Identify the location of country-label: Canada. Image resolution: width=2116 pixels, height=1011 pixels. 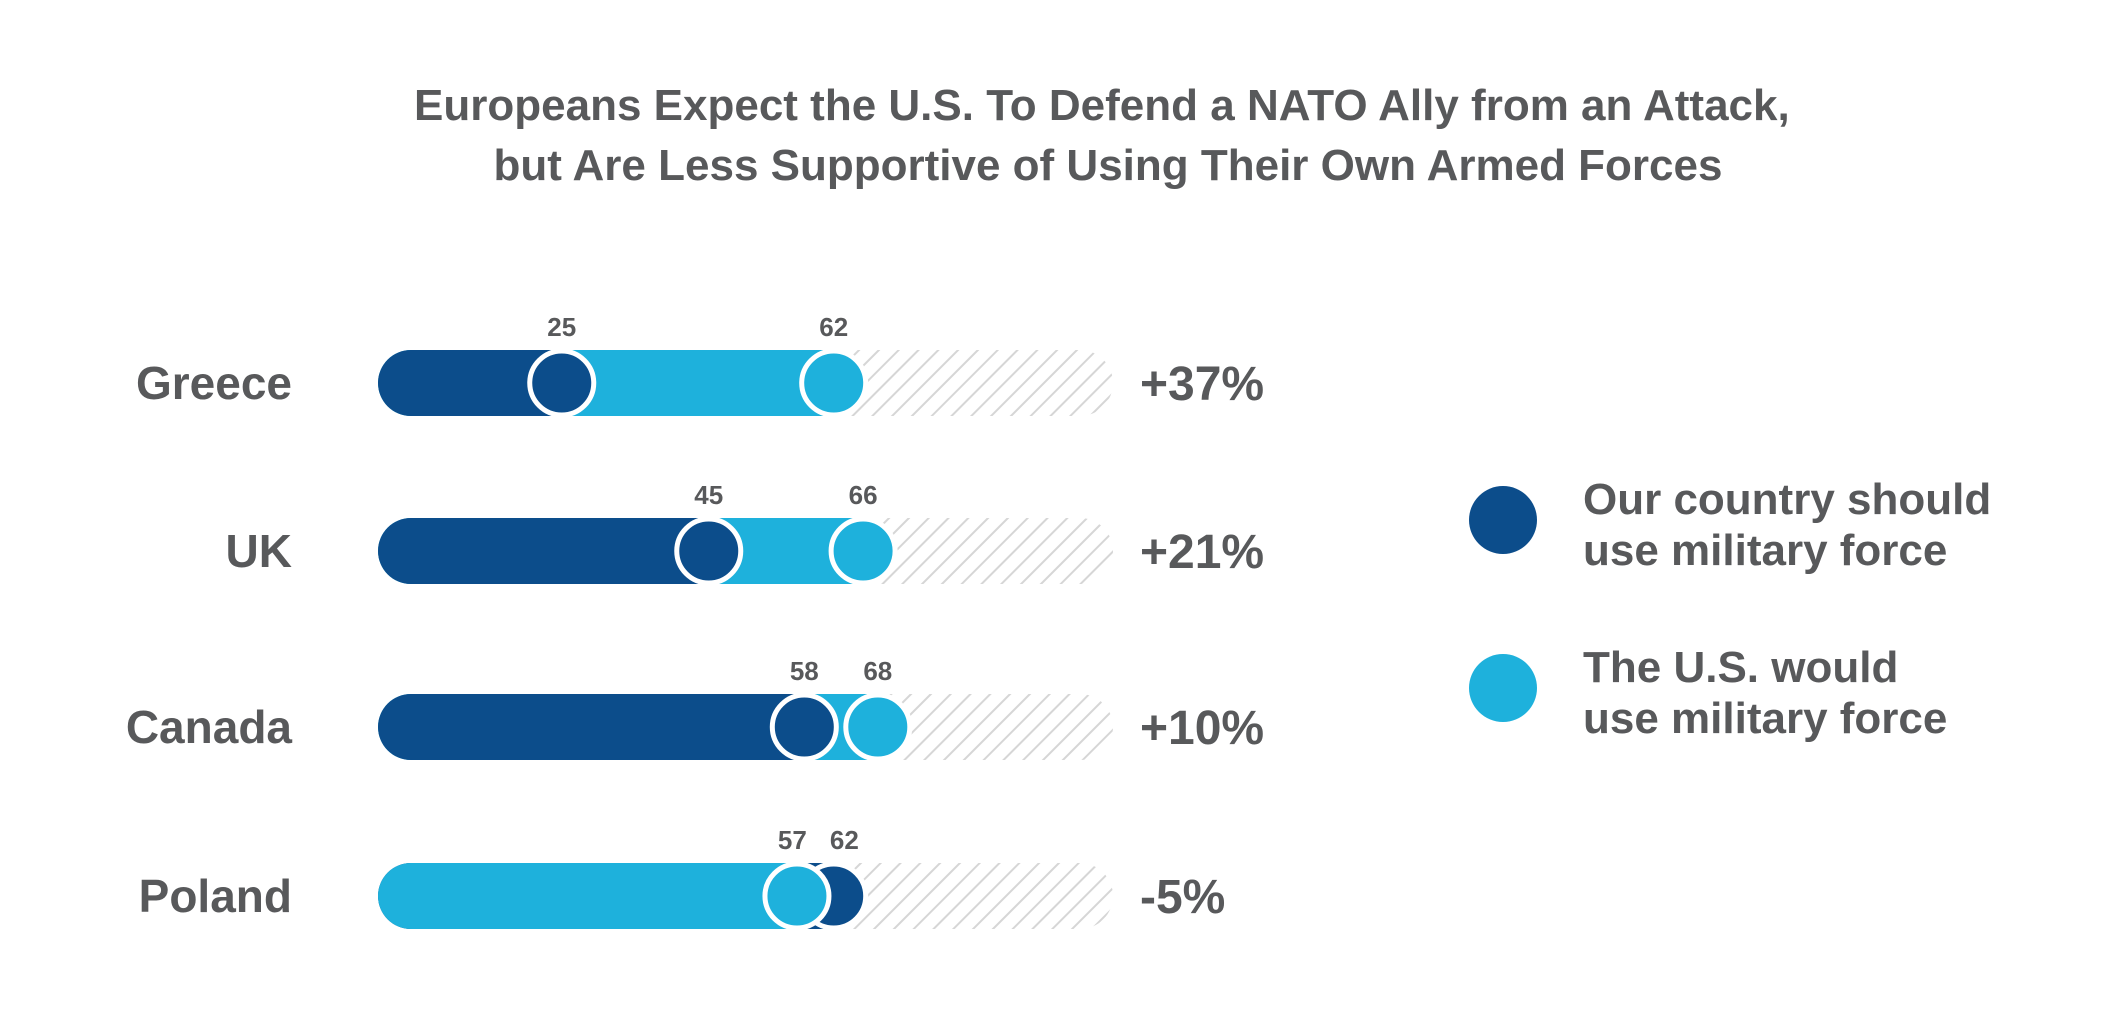
(209, 727).